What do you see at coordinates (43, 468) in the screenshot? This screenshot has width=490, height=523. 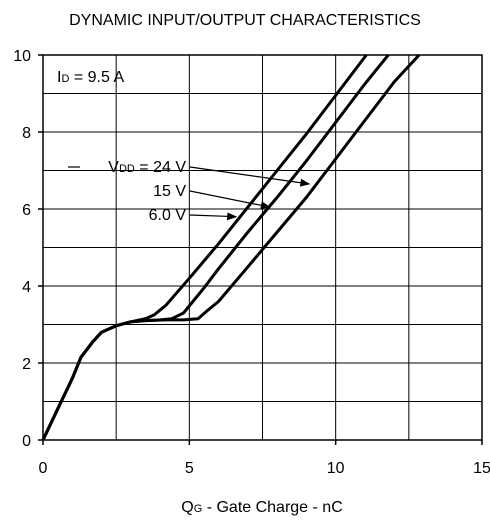 I see `x-tick-label: 0` at bounding box center [43, 468].